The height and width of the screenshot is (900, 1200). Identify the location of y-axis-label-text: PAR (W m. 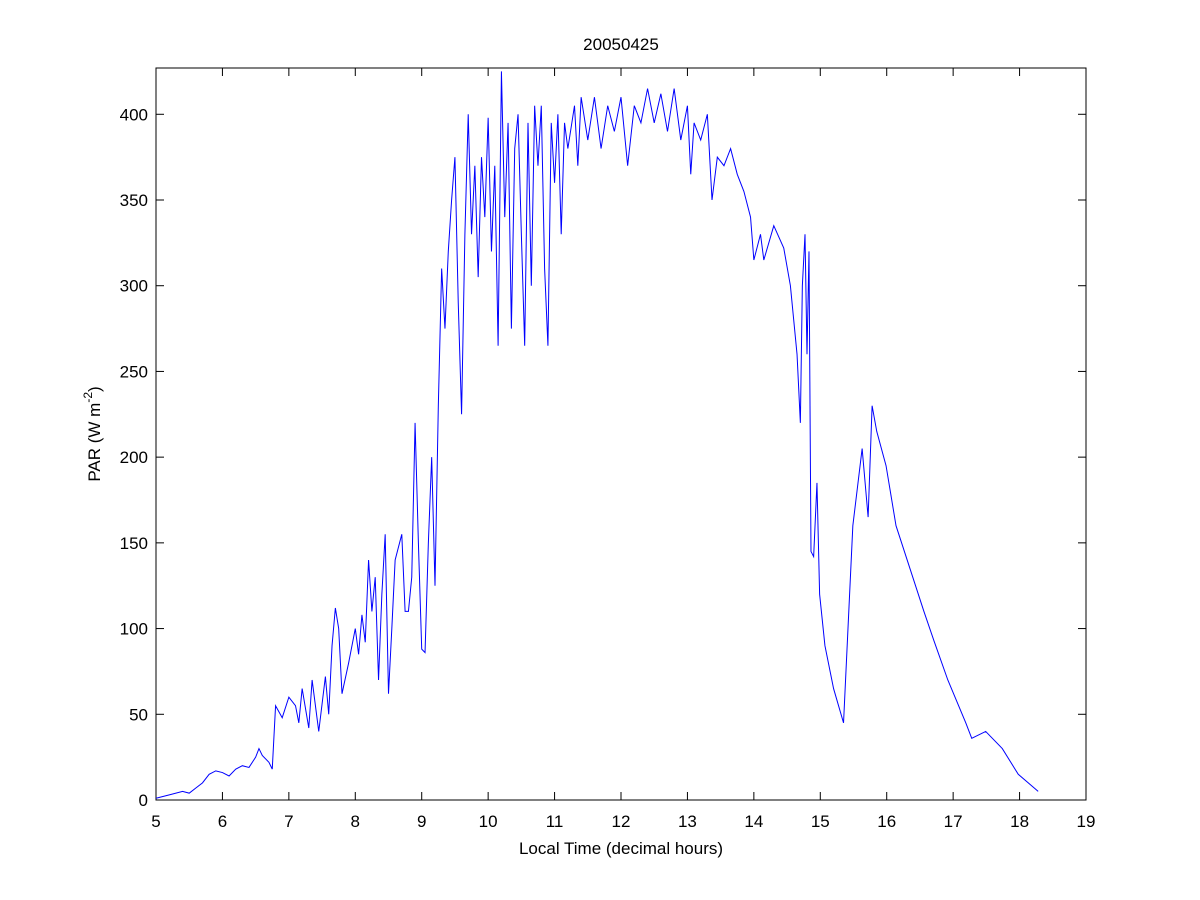
(94, 442).